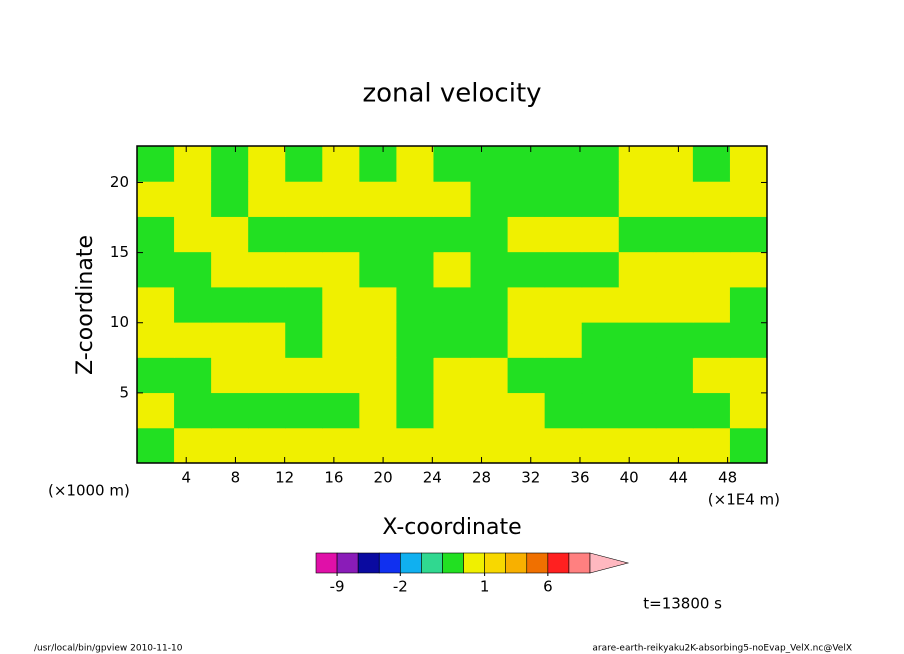  Describe the element at coordinates (579, 478) in the screenshot. I see `x-tick-label: 36` at that location.